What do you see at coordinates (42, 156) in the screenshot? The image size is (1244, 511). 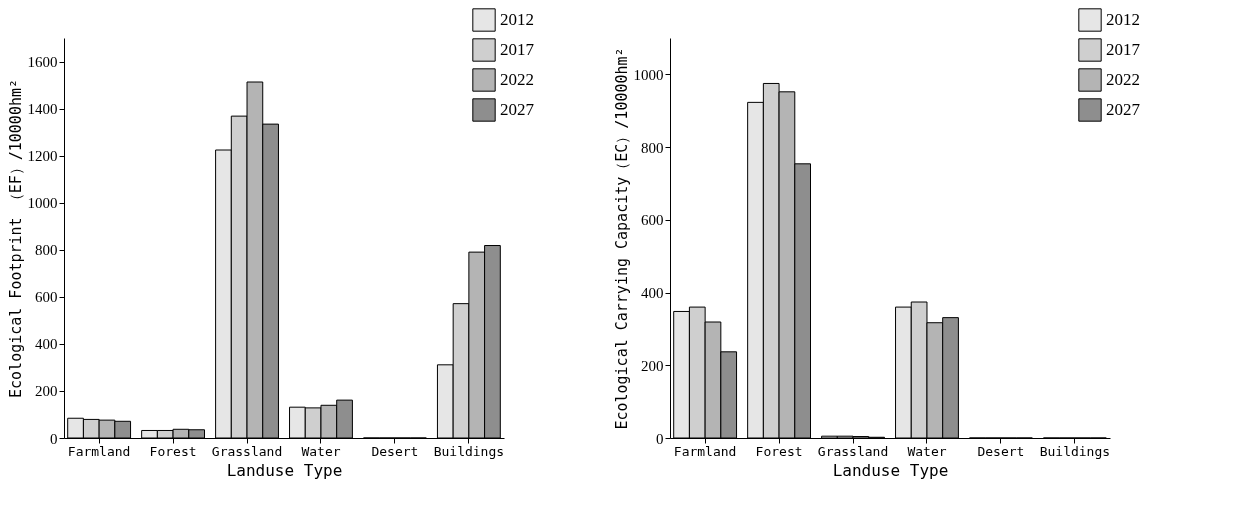 I see `y-tick-label: 1200` at bounding box center [42, 156].